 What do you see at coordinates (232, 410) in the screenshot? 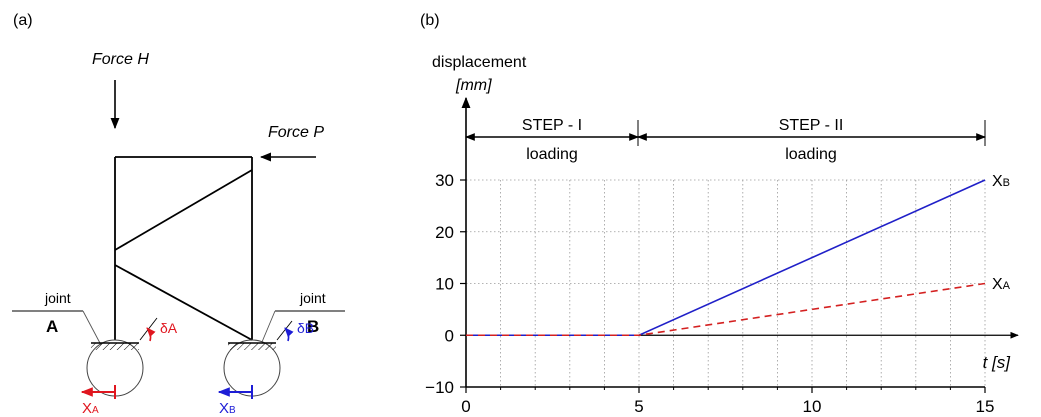
I see `x-b-sub: B` at bounding box center [232, 410].